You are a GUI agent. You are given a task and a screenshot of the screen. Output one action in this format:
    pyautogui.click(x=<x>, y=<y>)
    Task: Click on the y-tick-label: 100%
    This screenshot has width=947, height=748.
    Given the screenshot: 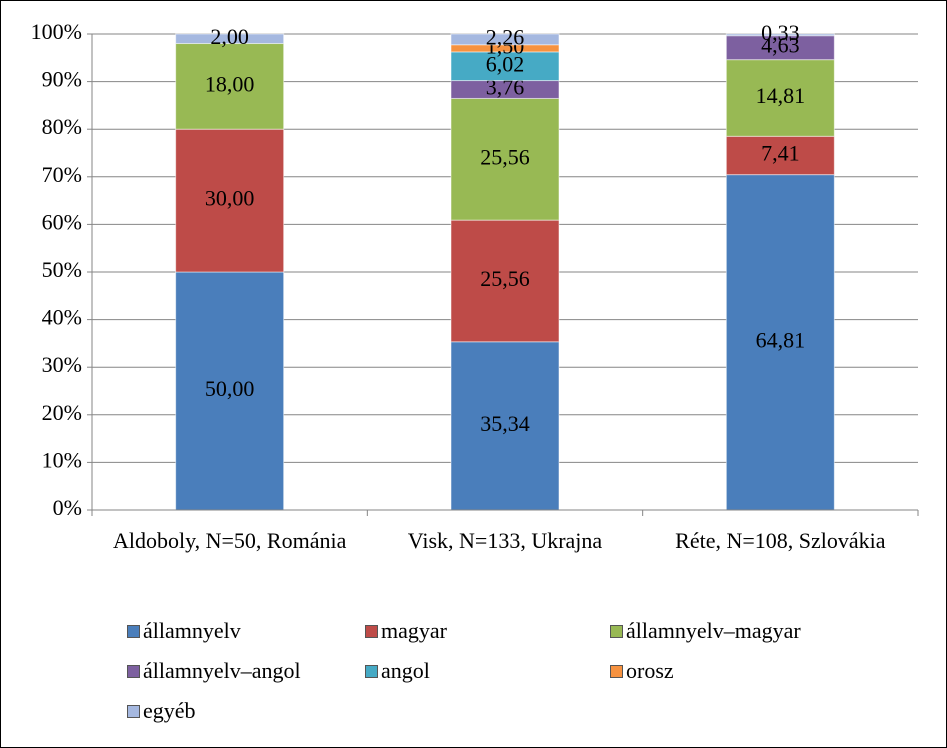 What is the action you would take?
    pyautogui.click(x=56, y=31)
    